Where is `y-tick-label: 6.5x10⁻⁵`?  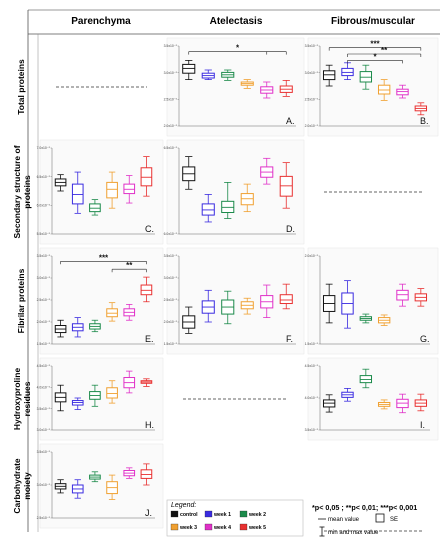 y-tick-label: 6.5x10⁻⁵ is located at coordinates (44, 177).